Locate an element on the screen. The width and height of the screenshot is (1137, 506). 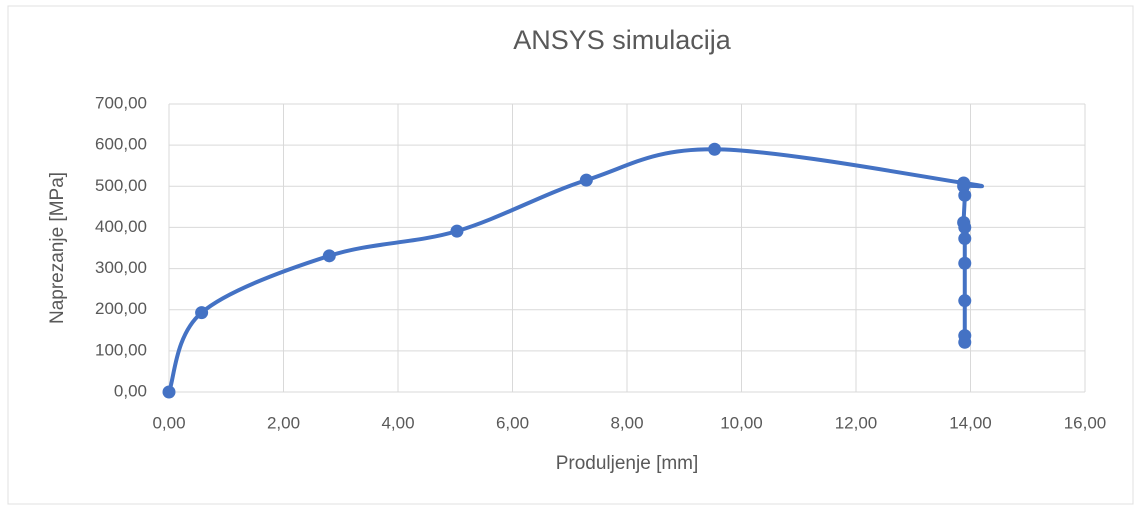
x-tick-label: 0,00 is located at coordinates (168, 422).